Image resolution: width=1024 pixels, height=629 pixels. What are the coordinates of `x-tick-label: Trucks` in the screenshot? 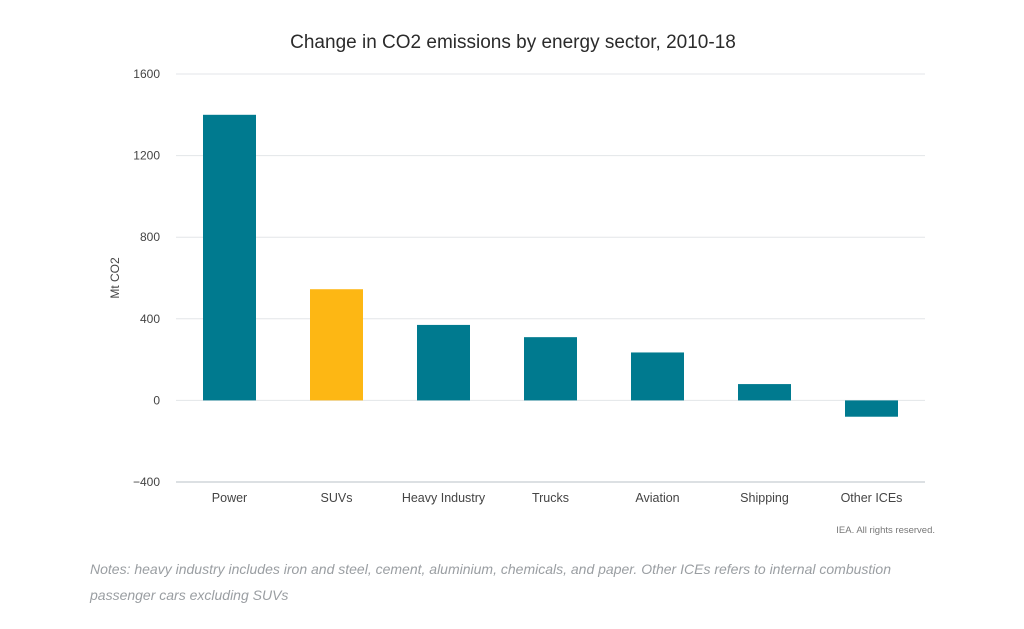 It's located at (550, 498).